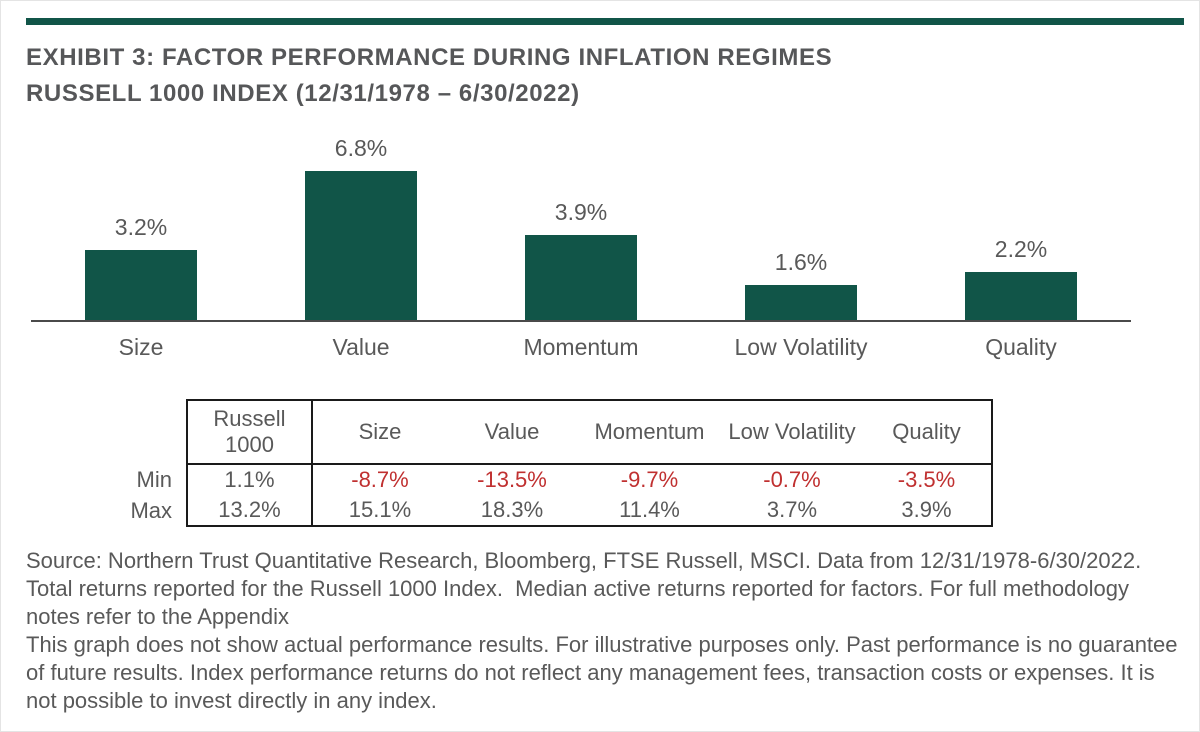 Image resolution: width=1200 pixels, height=732 pixels. I want to click on bar-value-label: 3.9%, so click(581, 212).